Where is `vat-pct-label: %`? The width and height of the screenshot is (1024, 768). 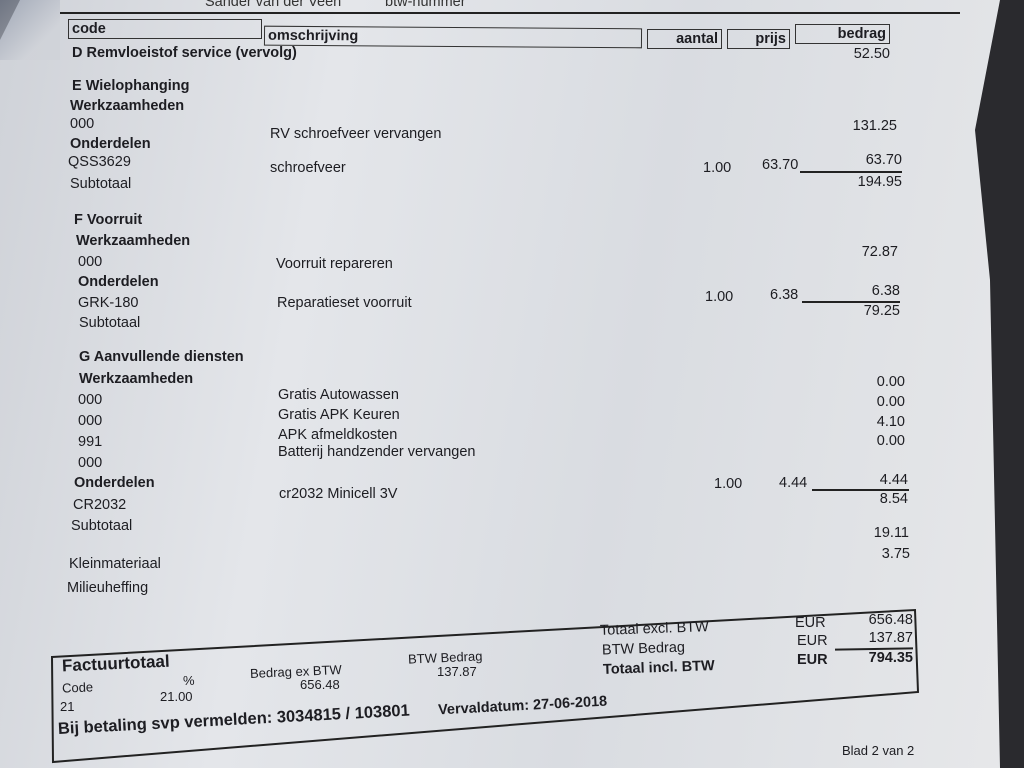
vat-pct-label: % is located at coordinates (189, 680).